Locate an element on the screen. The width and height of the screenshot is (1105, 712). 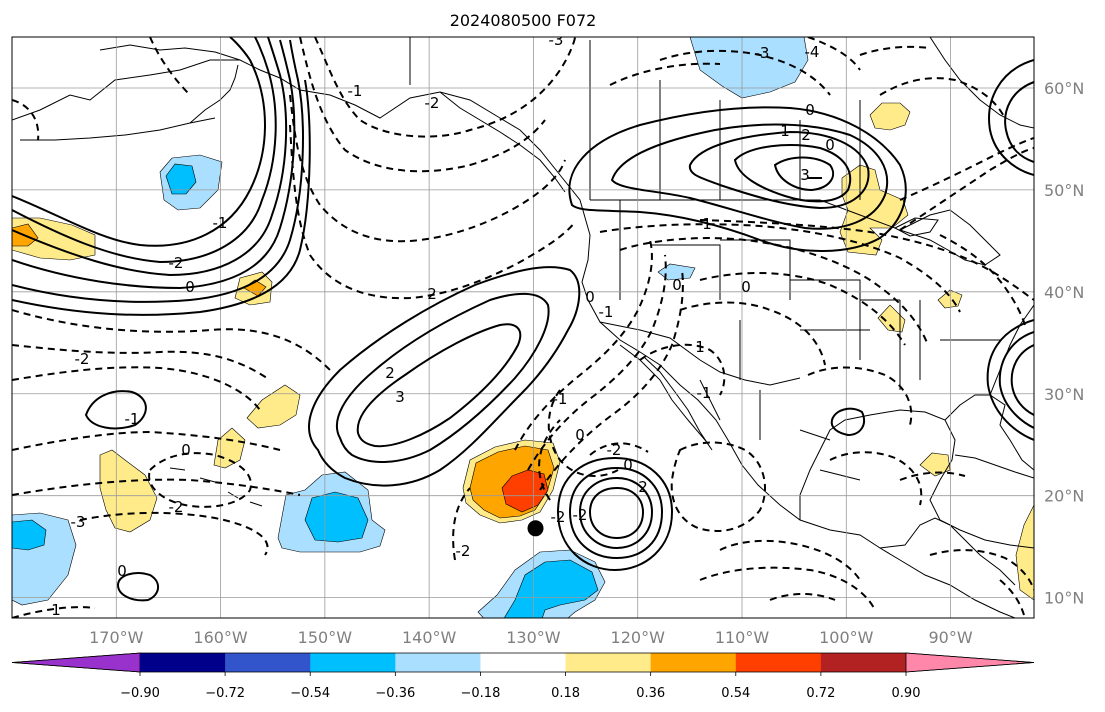
baja-california is located at coordinates (666, 397).